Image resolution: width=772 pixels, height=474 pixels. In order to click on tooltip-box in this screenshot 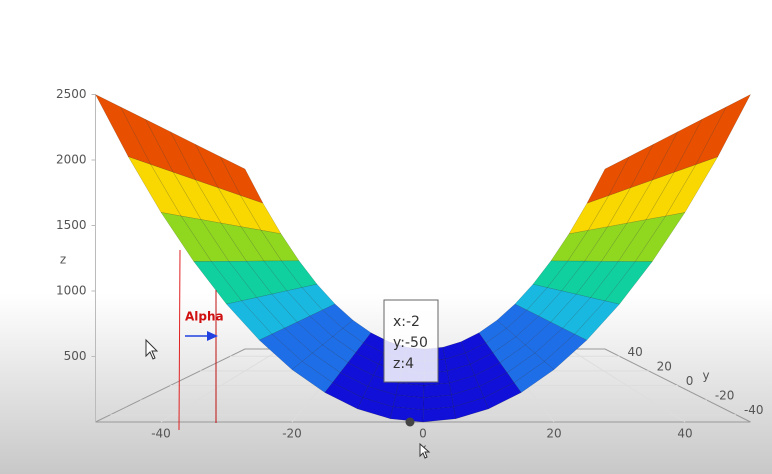, I will do `click(411, 341)`.